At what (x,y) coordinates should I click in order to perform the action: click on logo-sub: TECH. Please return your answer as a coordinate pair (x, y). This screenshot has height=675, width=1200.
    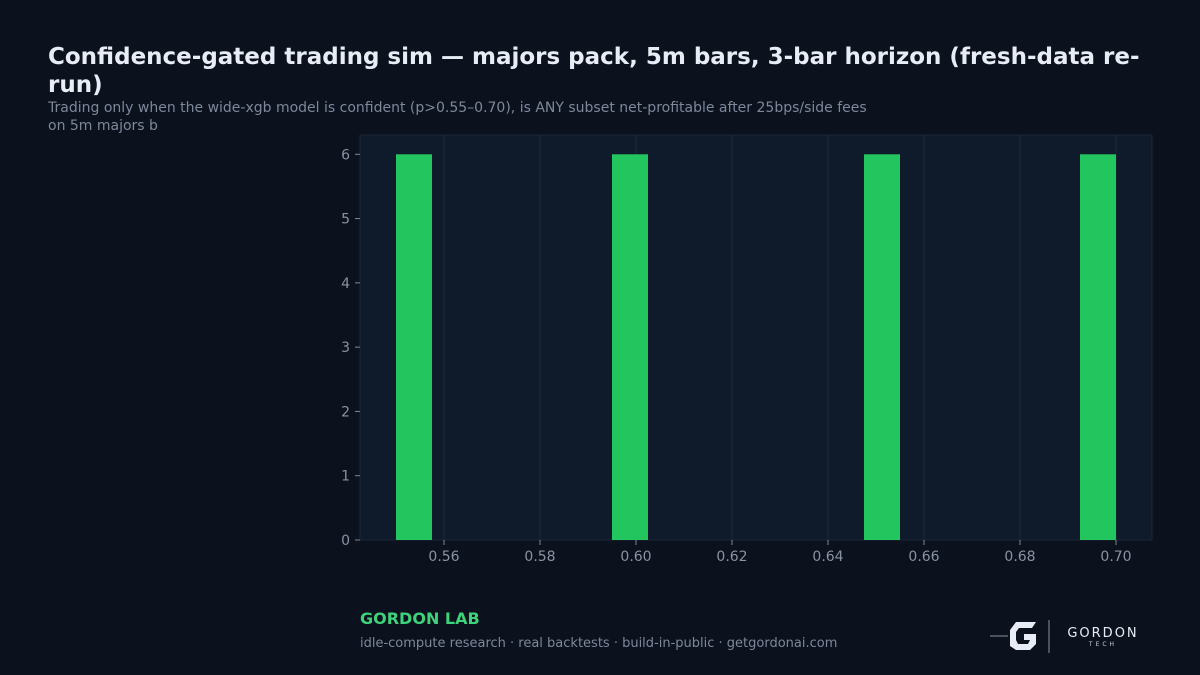
    Looking at the image, I should click on (1102, 644).